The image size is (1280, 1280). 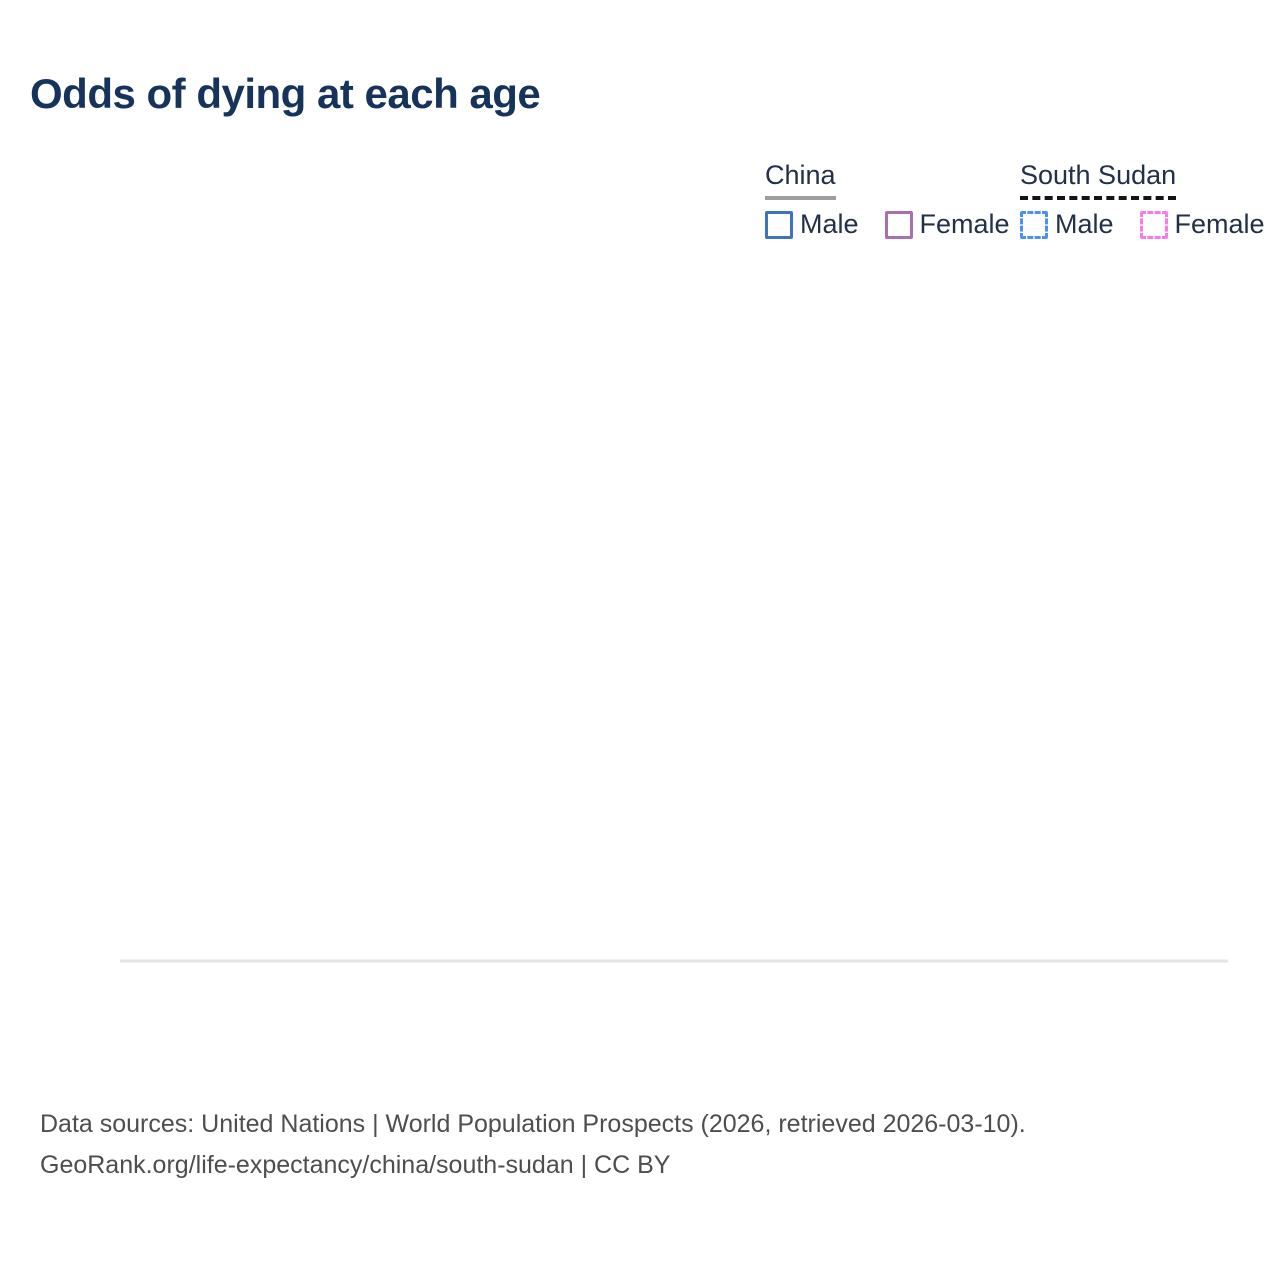 What do you see at coordinates (800, 180) in the screenshot?
I see `legend-title-china: China` at bounding box center [800, 180].